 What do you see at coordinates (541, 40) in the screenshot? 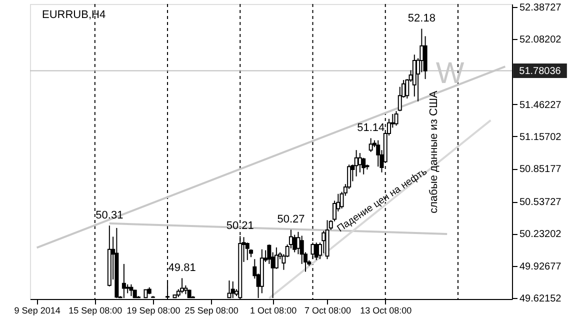
I see `y-tick-label: 52.08202` at bounding box center [541, 40].